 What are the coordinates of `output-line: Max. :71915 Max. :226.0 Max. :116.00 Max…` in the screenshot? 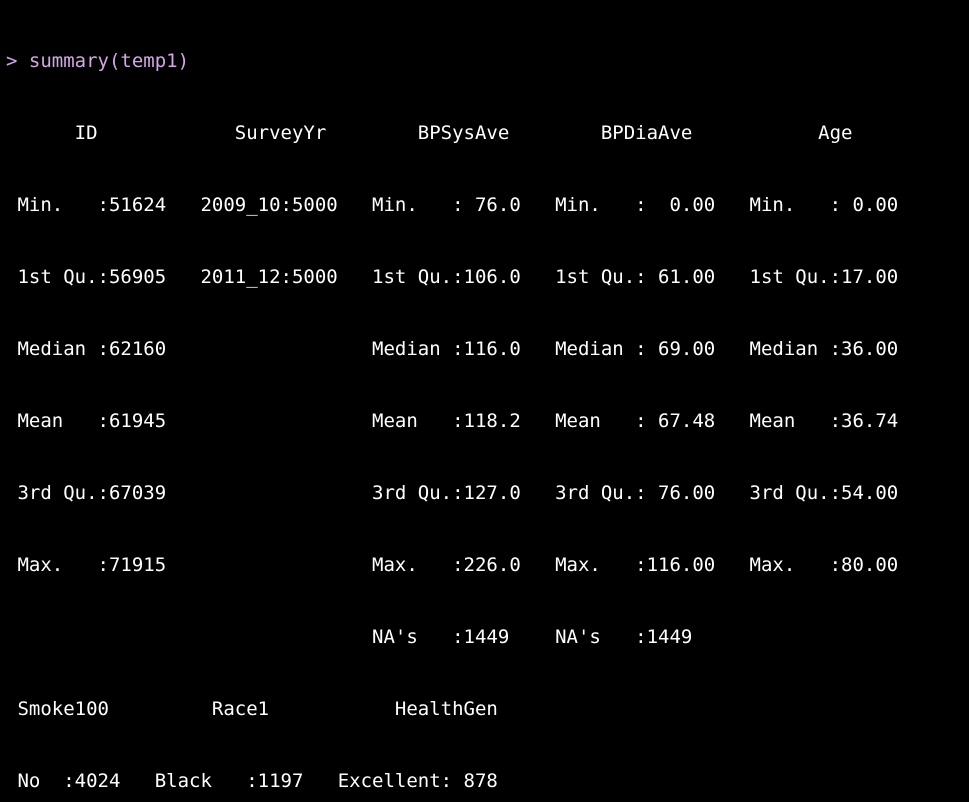 It's located at (464, 565).